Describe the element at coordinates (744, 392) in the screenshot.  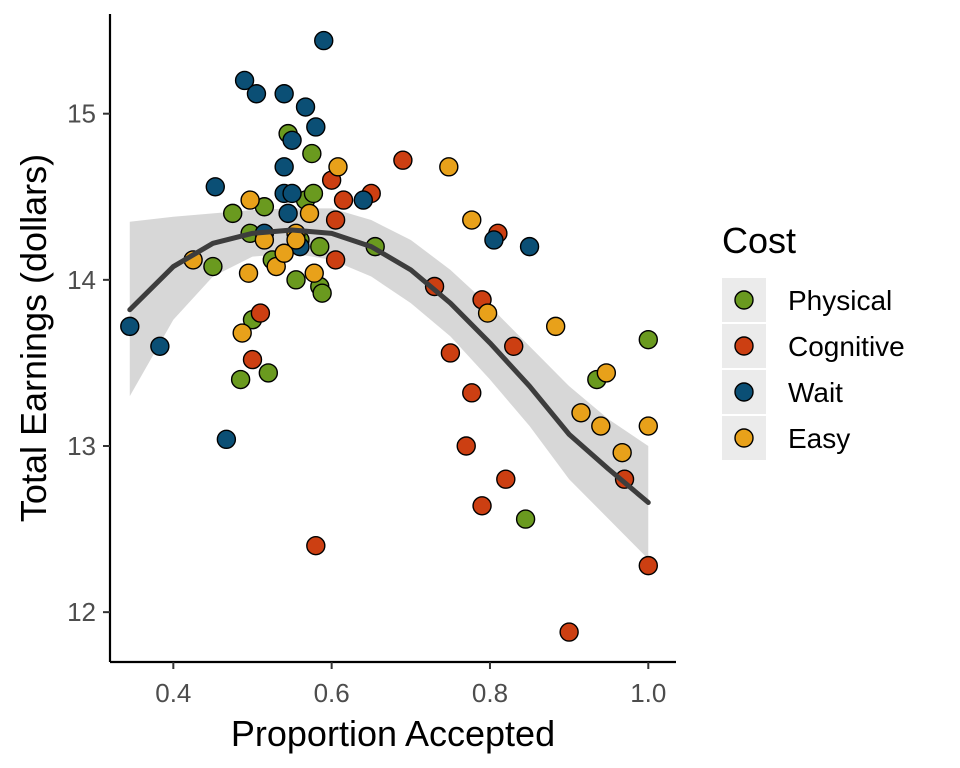
I see `legend-marker-wait` at that location.